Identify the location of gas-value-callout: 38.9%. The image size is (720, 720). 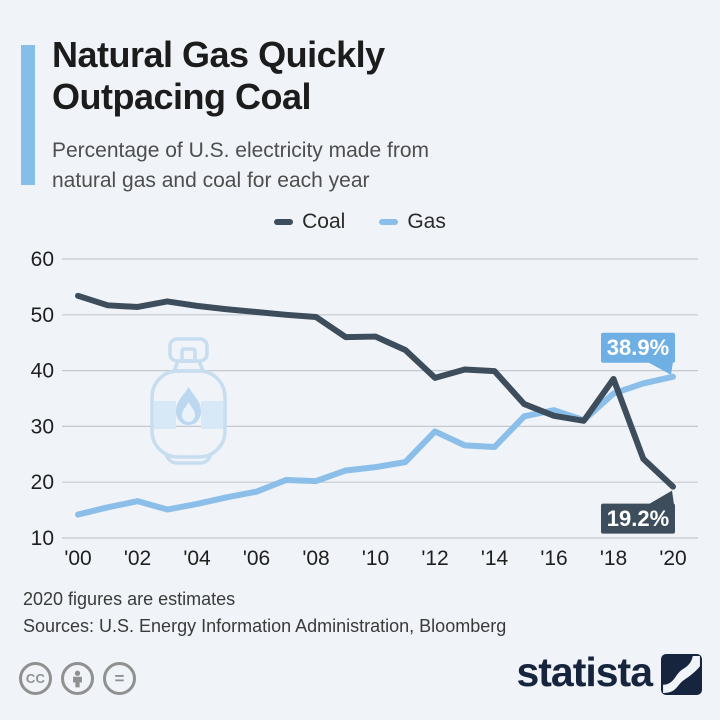
(638, 353).